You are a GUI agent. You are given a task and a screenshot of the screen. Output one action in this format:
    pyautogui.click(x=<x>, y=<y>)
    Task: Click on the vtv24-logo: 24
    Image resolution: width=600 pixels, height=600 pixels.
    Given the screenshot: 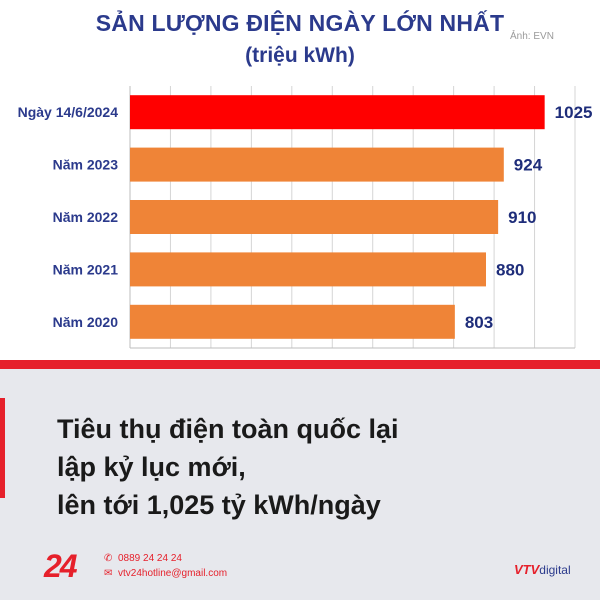 What is the action you would take?
    pyautogui.click(x=61, y=566)
    